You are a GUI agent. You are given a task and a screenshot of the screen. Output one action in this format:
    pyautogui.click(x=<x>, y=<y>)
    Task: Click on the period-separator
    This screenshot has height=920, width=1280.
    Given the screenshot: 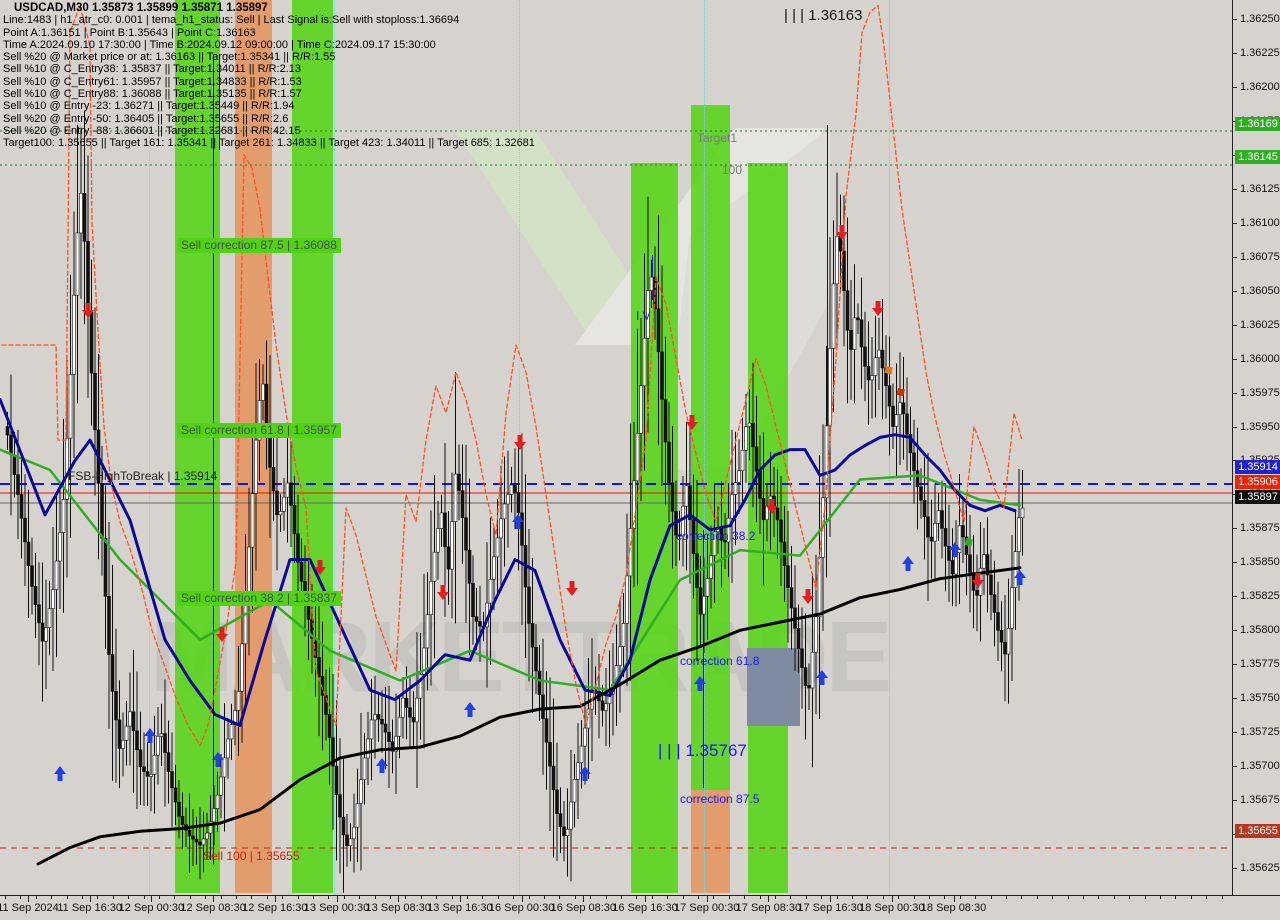 What is the action you would take?
    pyautogui.click(x=704, y=447)
    